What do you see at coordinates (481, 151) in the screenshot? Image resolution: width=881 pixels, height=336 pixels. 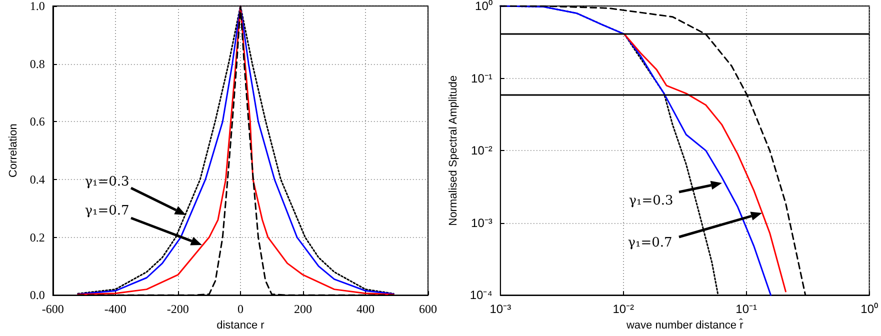 I see `y-tick-label: 10⁻²` at bounding box center [481, 151].